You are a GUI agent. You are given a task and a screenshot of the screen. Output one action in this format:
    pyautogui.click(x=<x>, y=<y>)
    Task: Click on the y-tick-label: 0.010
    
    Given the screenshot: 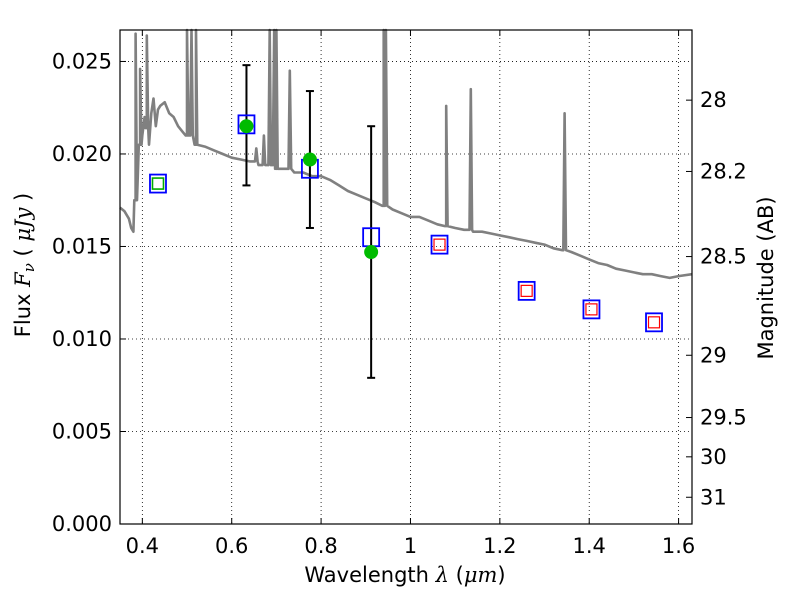 What is the action you would take?
    pyautogui.click(x=82, y=339)
    